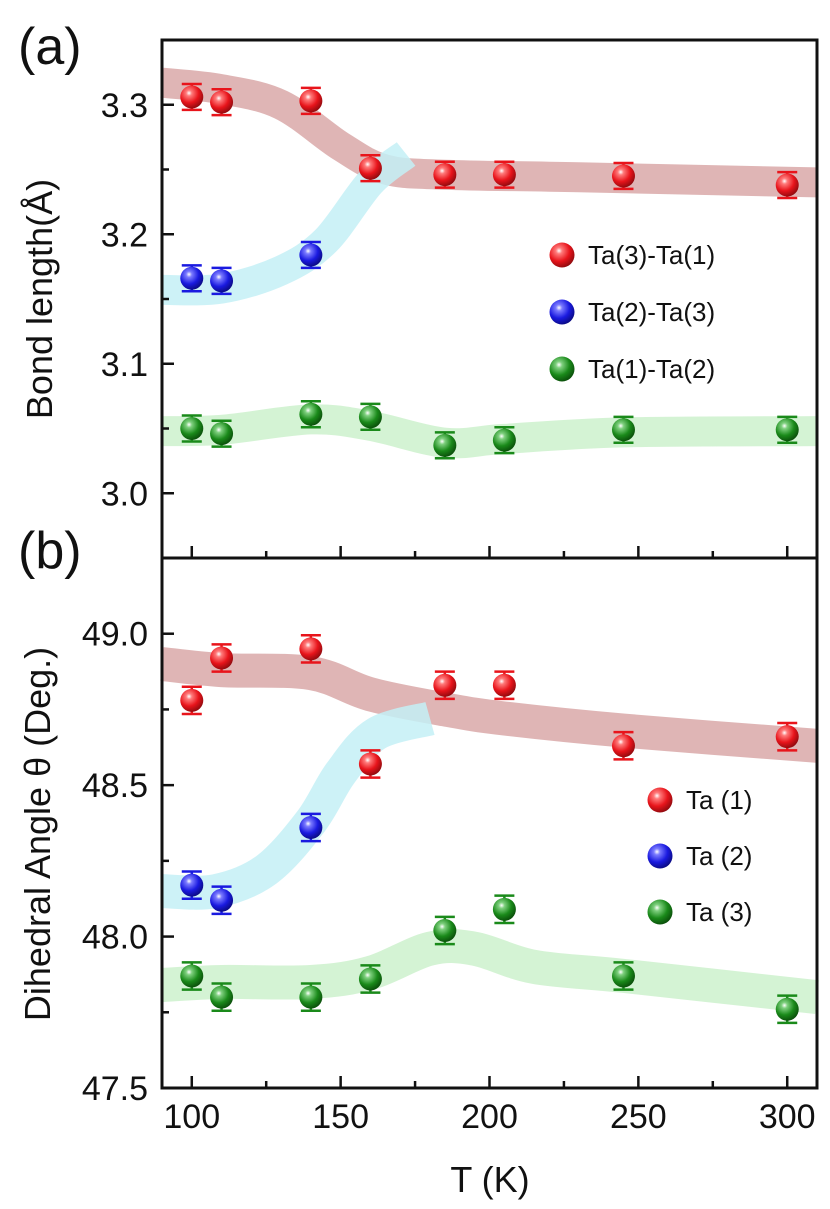  Describe the element at coordinates (651, 312) in the screenshot. I see `legend-label: Ta(2)-Ta(3)` at that location.